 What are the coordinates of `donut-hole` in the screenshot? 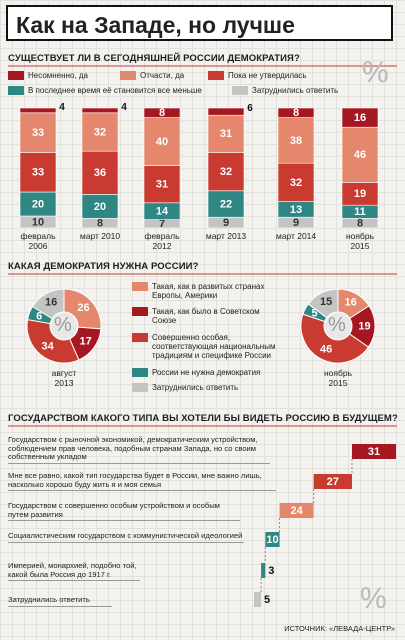 It's located at (338, 326).